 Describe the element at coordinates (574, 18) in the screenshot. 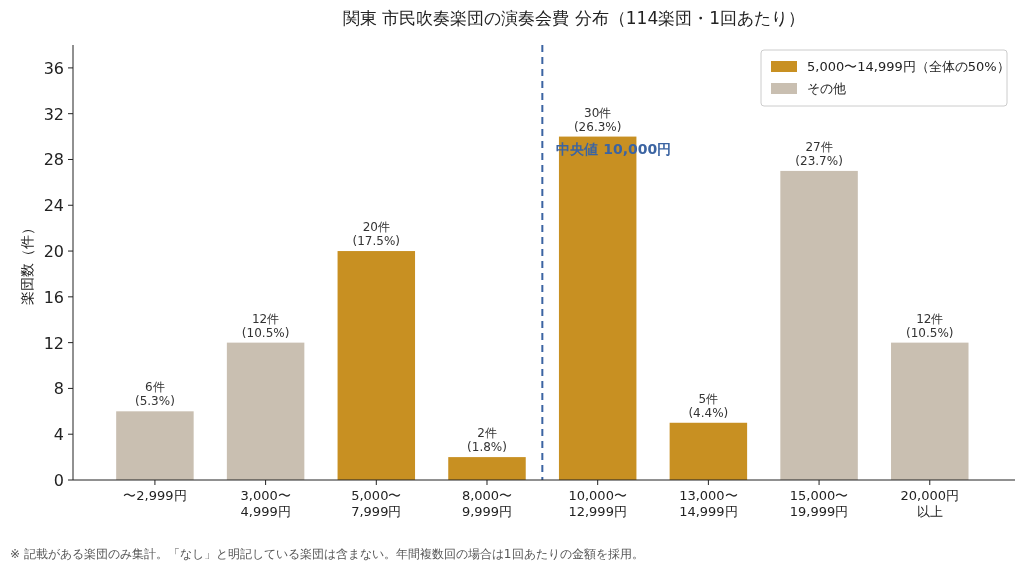

I see `chart-title: 関東 市民吹奏楽団の演奏会費 分布（114楽団・1回あたり）` at that location.